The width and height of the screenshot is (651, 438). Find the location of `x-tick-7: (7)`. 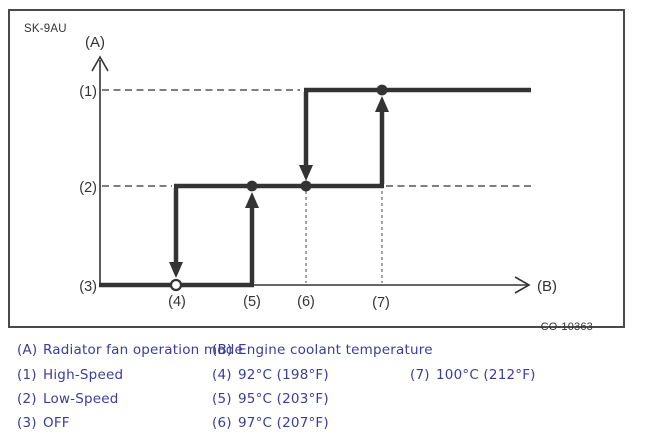

x-tick-7: (7) is located at coordinates (381, 303).